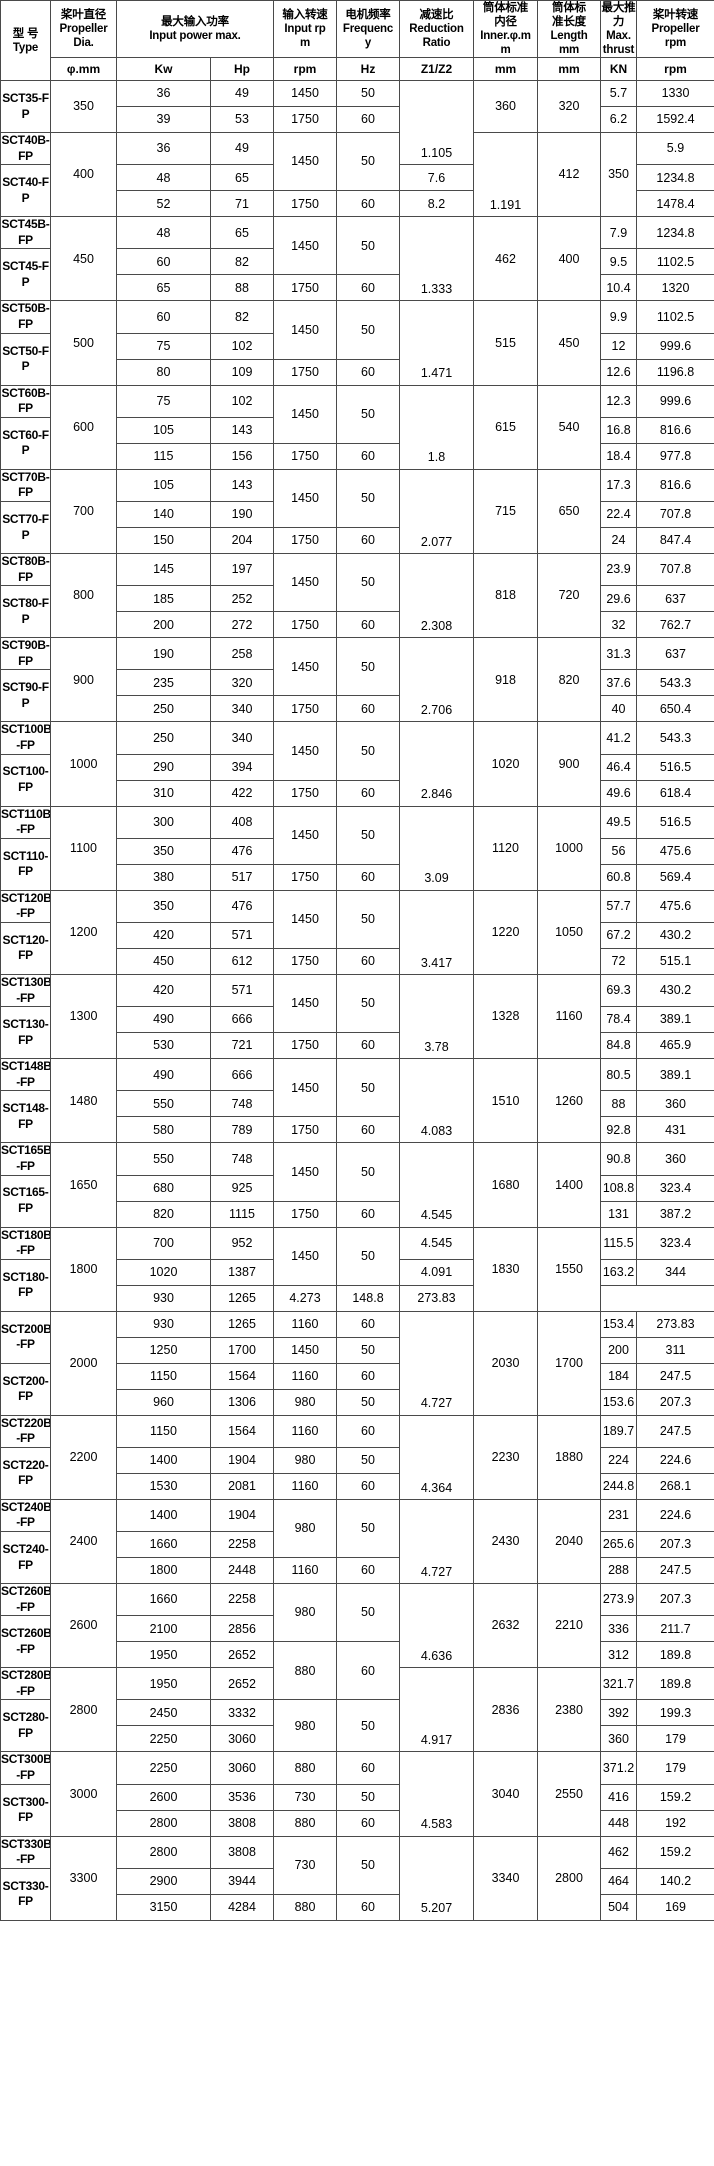 This screenshot has width=714, height=2166. I want to click on propeller-rpm-cell: 999.6, so click(675, 346).